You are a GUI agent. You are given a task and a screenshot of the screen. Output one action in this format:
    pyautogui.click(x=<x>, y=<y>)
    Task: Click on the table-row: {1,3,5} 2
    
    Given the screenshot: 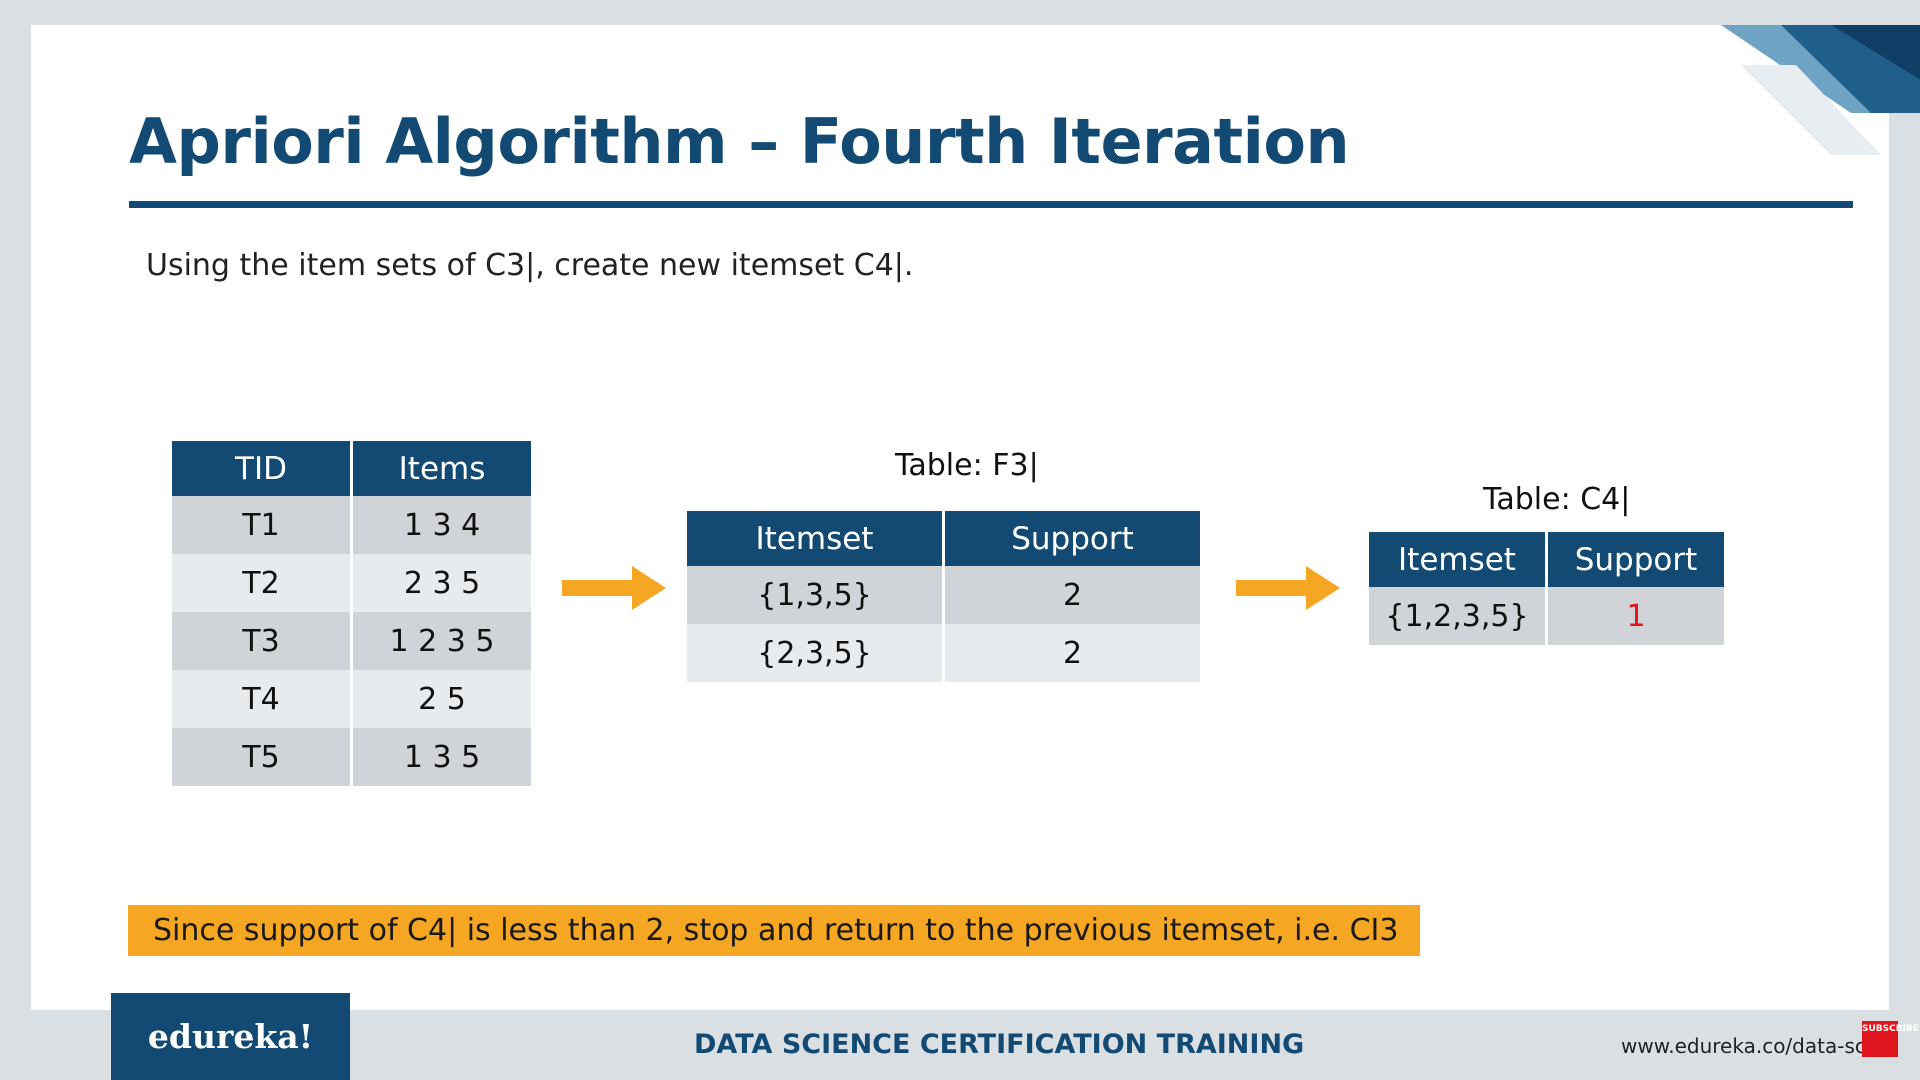 What is the action you would take?
    pyautogui.click(x=943, y=595)
    